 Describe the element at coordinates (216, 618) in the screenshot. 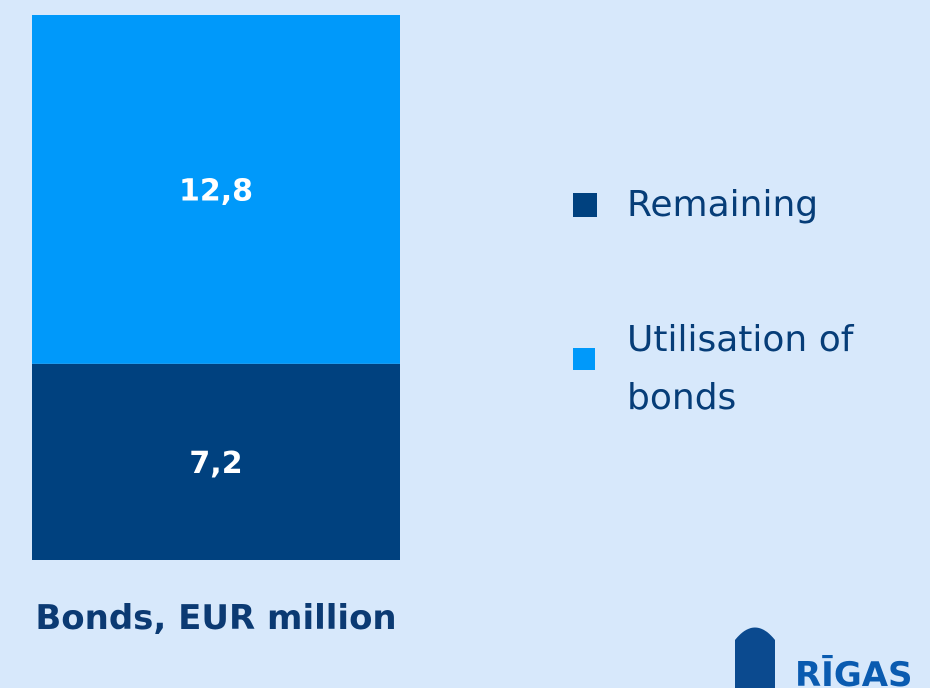

I see `x-tick-label: Bonds, EUR million` at that location.